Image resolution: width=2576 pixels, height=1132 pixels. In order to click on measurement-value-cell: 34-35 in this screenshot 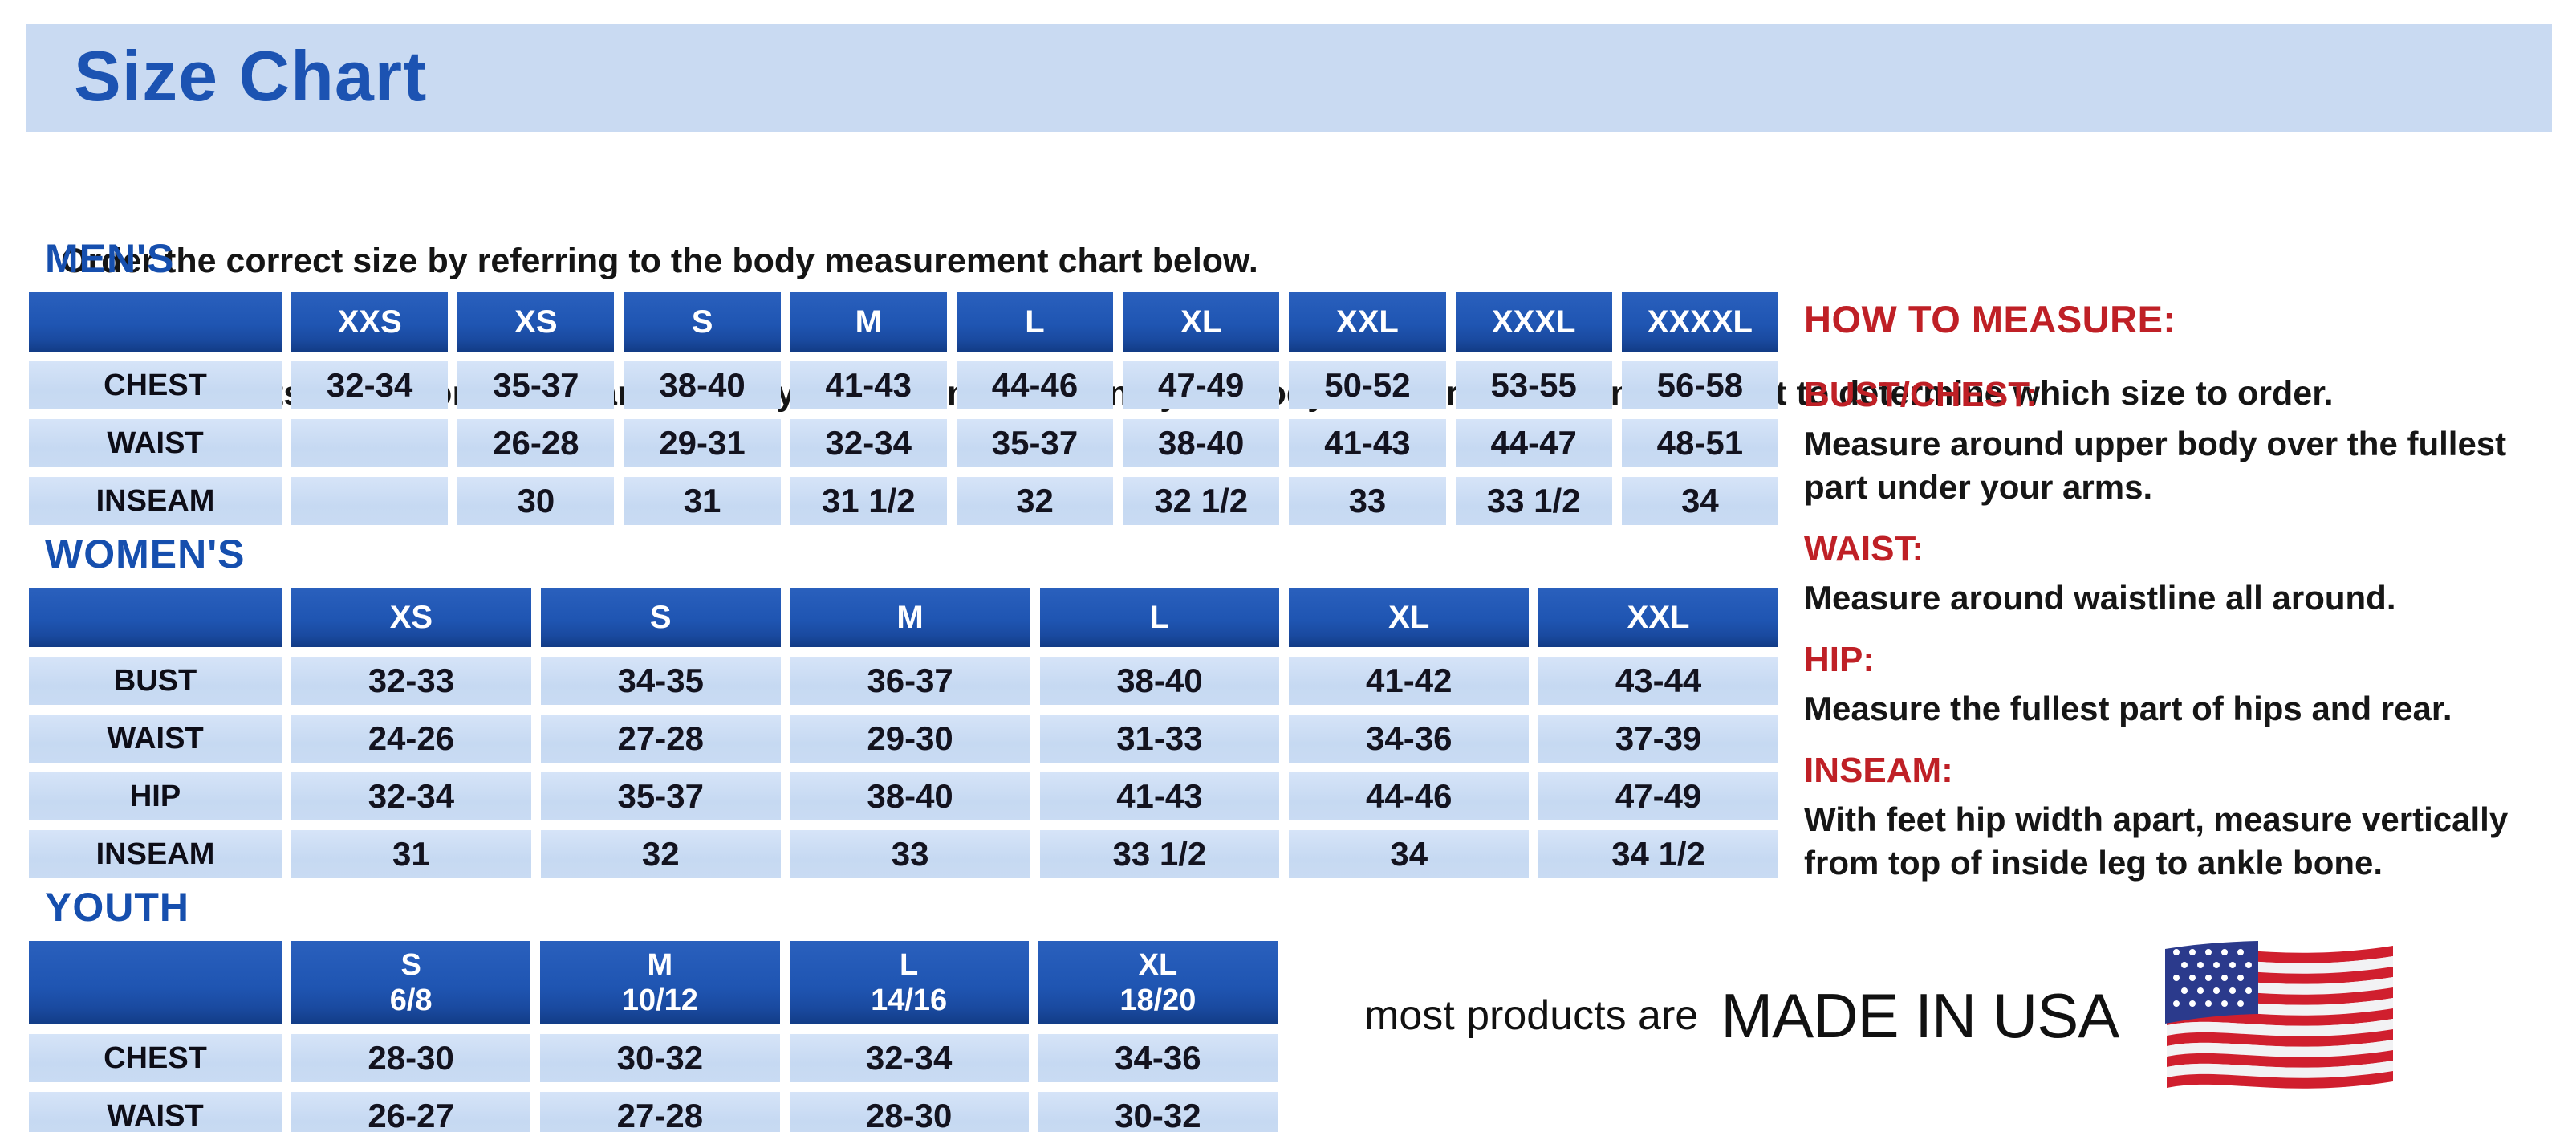, I will do `click(660, 681)`.